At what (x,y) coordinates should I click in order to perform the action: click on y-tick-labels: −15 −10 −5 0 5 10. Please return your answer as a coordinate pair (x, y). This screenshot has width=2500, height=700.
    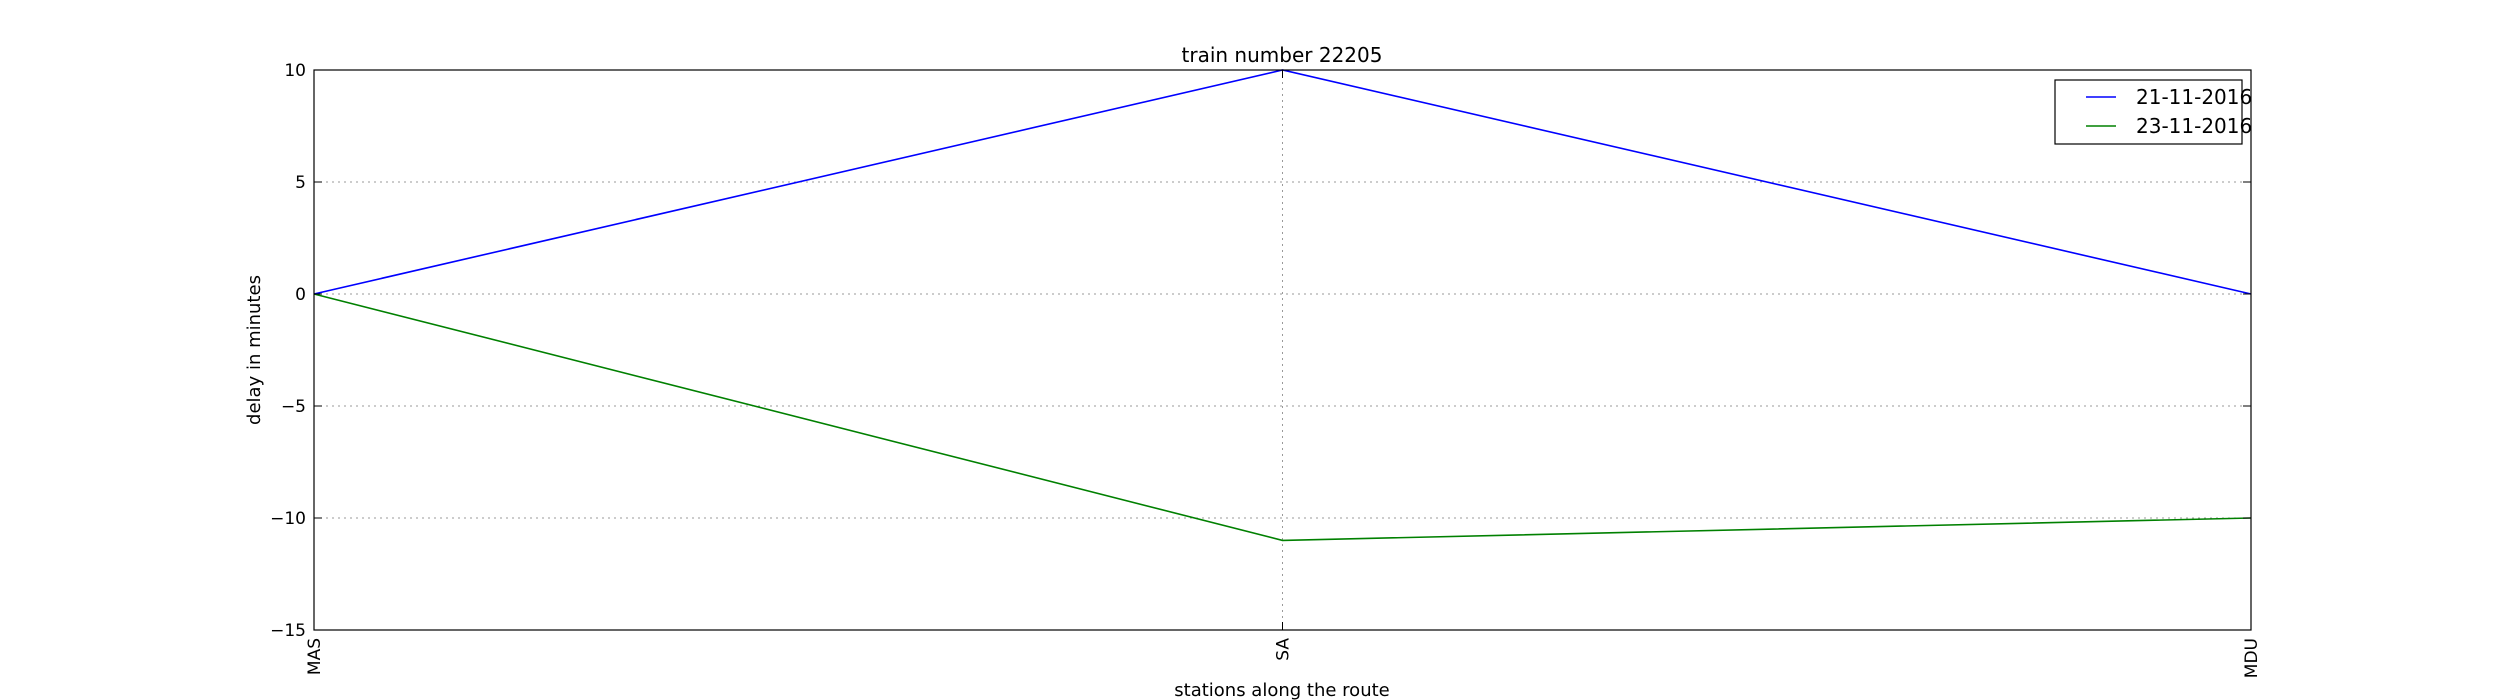
    Looking at the image, I should click on (288, 351).